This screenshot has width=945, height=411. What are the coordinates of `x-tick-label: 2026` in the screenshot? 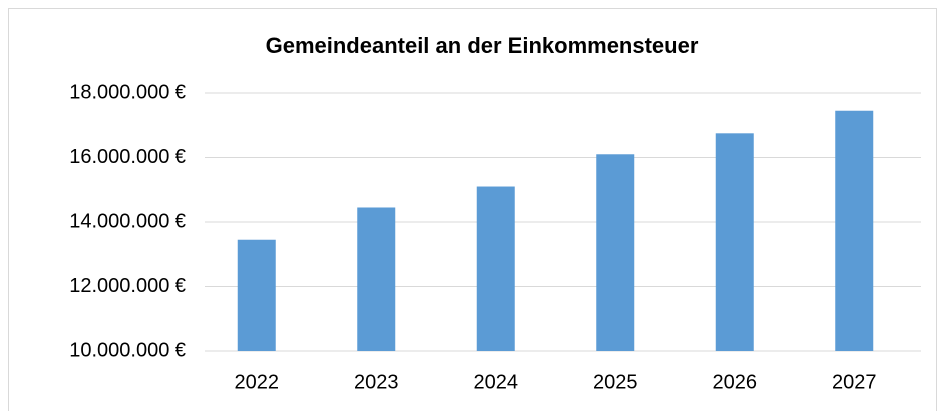 It's located at (735, 382).